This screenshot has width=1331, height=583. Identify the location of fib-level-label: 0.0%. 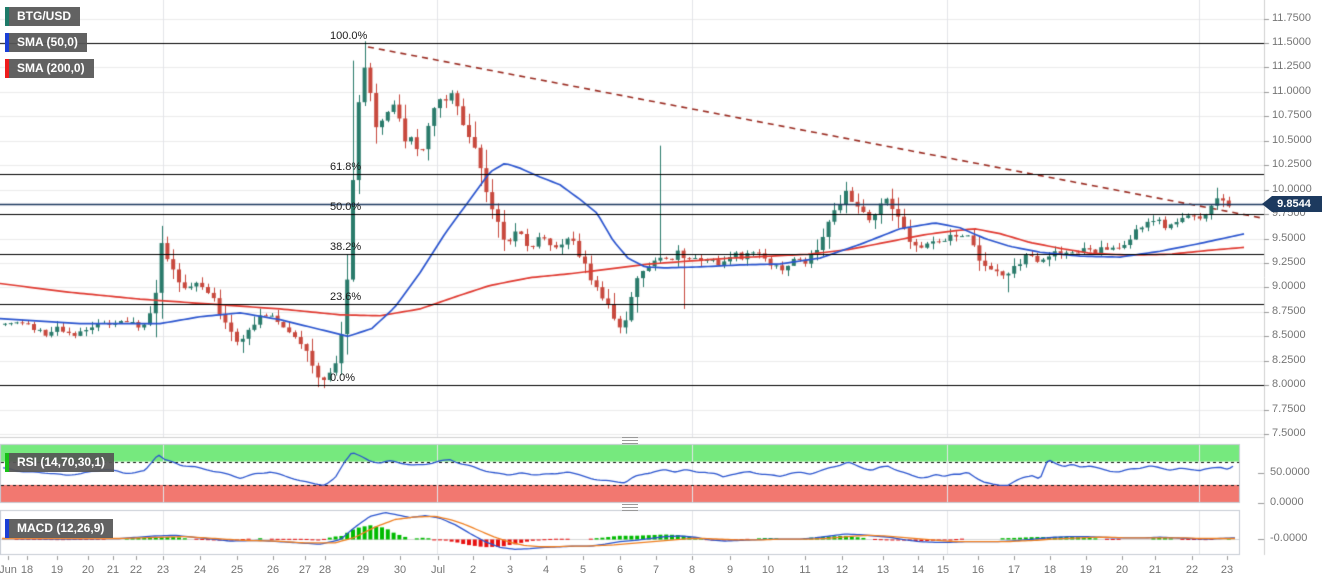
(343, 378).